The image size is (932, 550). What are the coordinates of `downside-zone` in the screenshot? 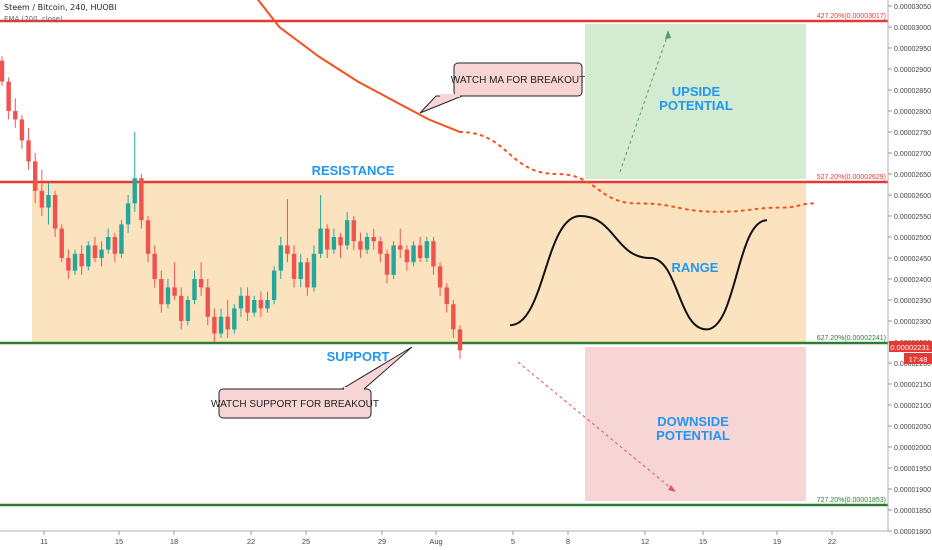 It's located at (695, 424).